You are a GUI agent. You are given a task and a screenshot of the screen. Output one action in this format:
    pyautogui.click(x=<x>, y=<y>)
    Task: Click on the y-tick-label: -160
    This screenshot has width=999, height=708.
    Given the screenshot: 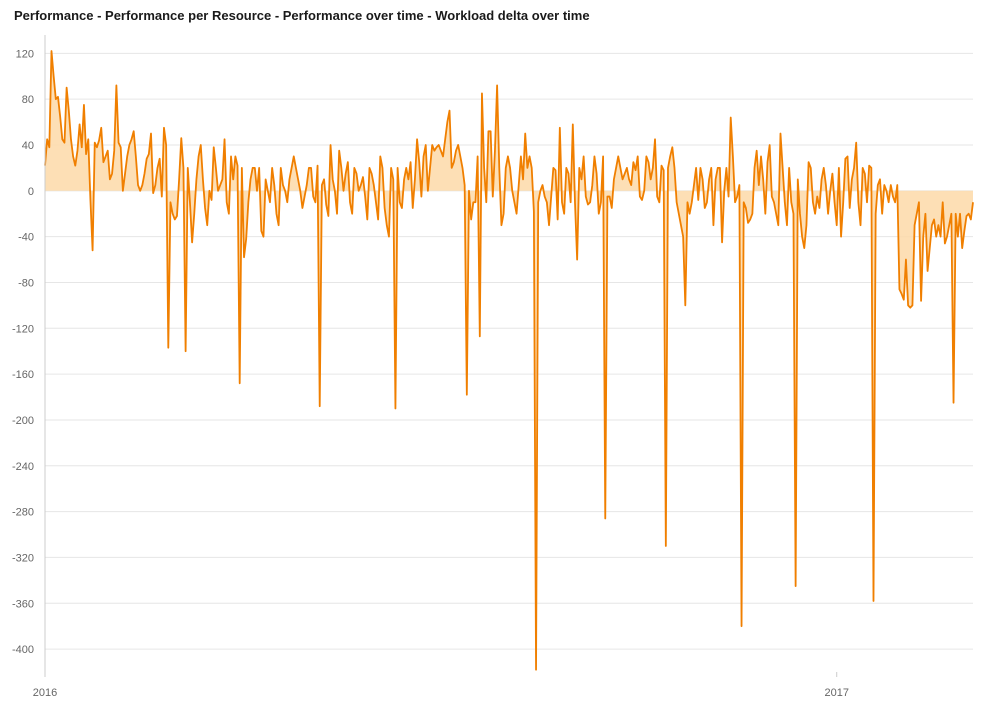 What is the action you would take?
    pyautogui.click(x=23, y=375)
    